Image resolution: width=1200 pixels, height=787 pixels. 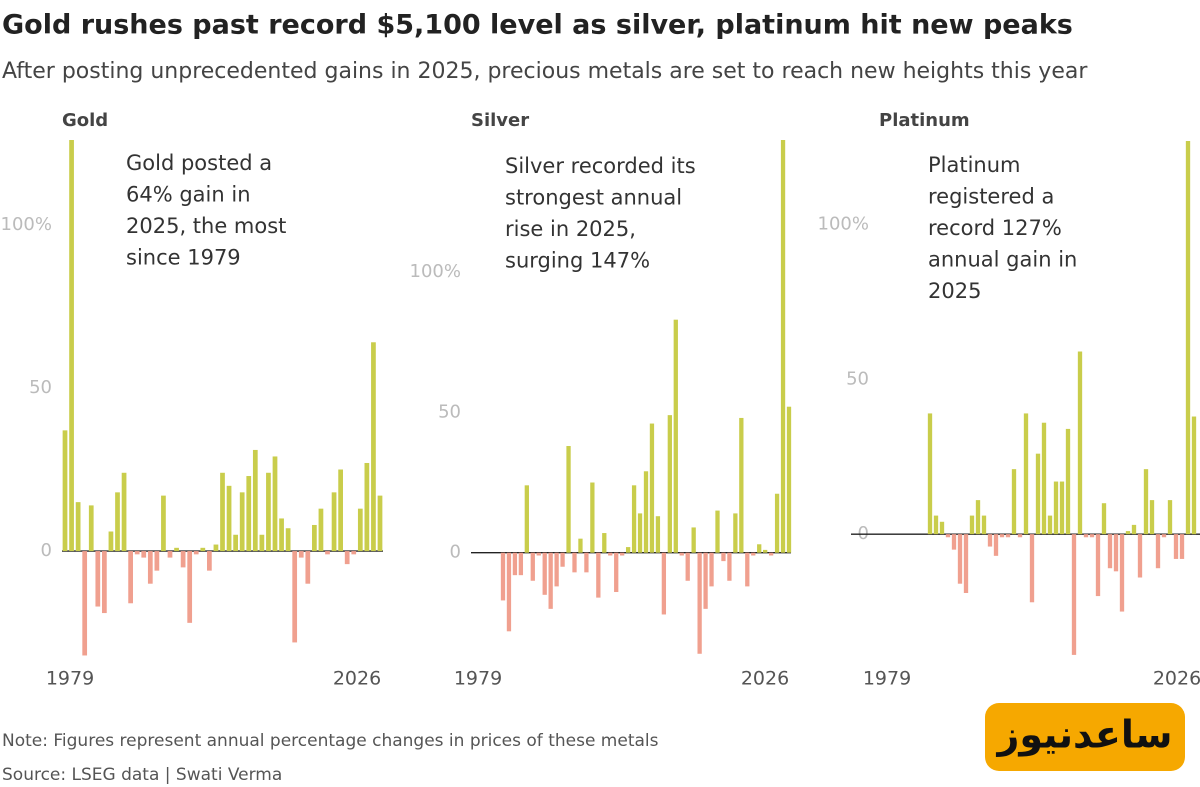 What do you see at coordinates (974, 165) in the screenshot?
I see `annotation: Platinum` at bounding box center [974, 165].